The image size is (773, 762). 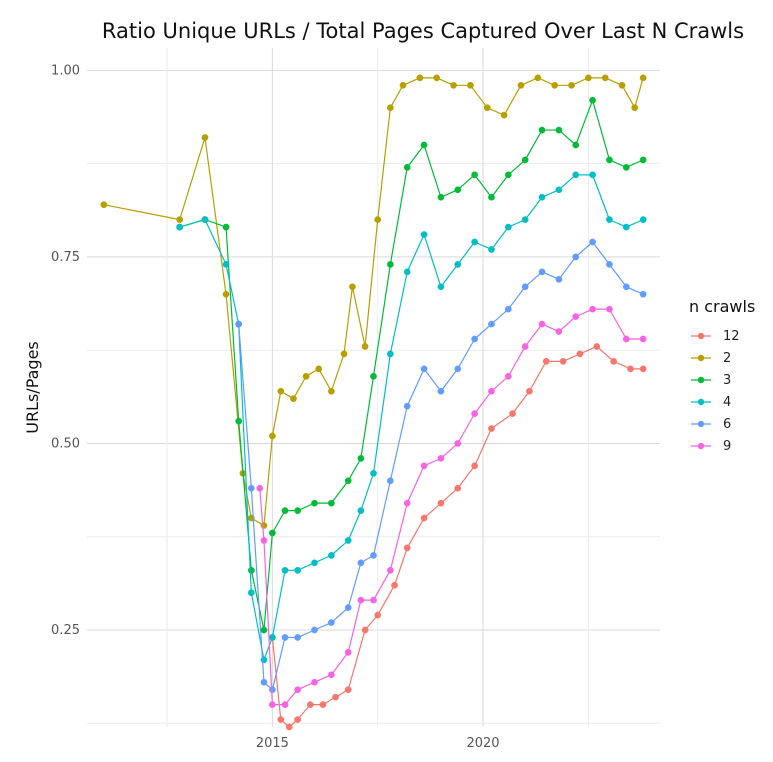 I want to click on x-tick-label-1: 2020, so click(x=482, y=743).